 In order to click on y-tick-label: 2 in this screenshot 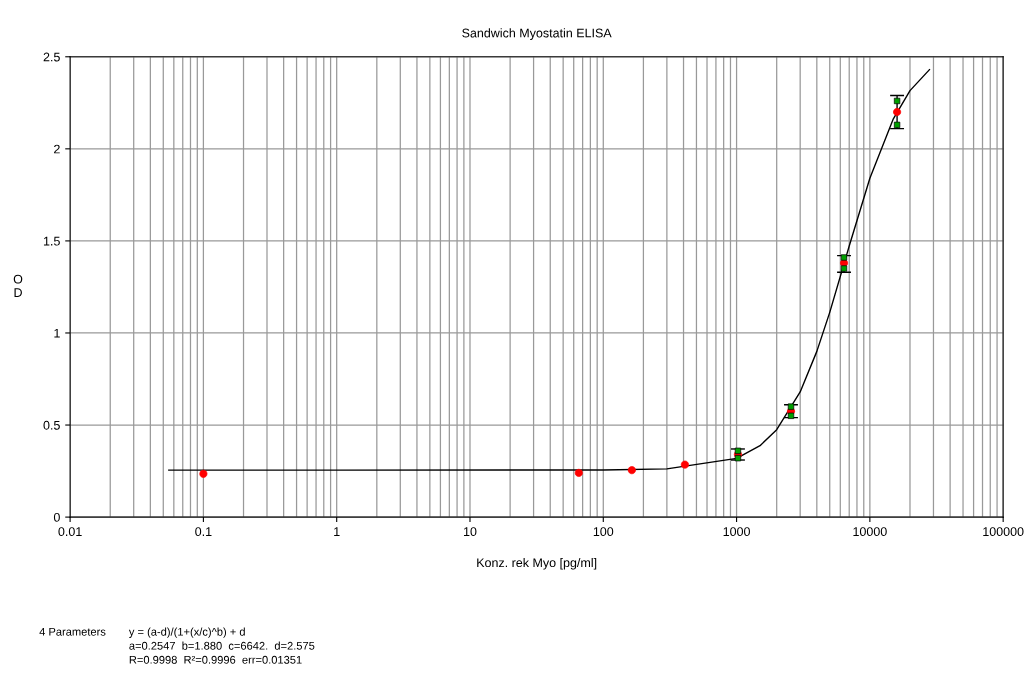, I will do `click(57, 149)`.